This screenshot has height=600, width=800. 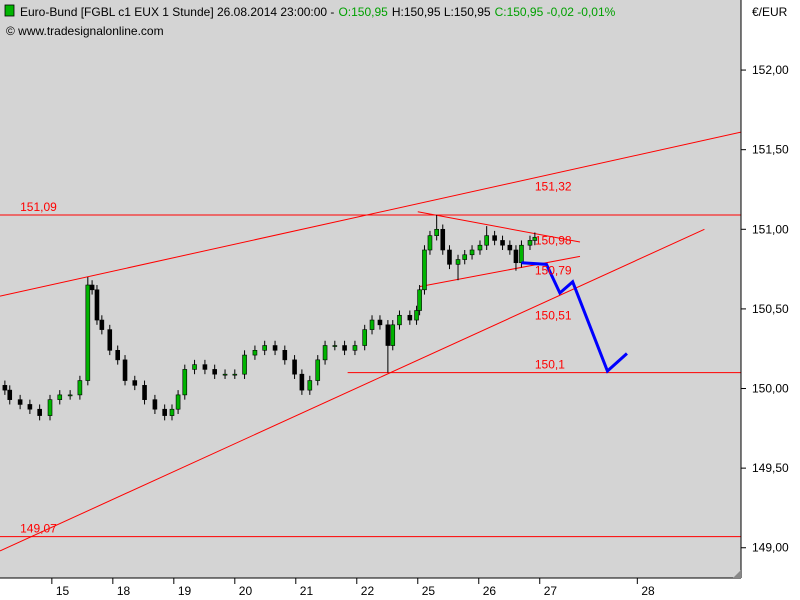 What do you see at coordinates (770, 468) in the screenshot?
I see `y-tick-label: 149,50` at bounding box center [770, 468].